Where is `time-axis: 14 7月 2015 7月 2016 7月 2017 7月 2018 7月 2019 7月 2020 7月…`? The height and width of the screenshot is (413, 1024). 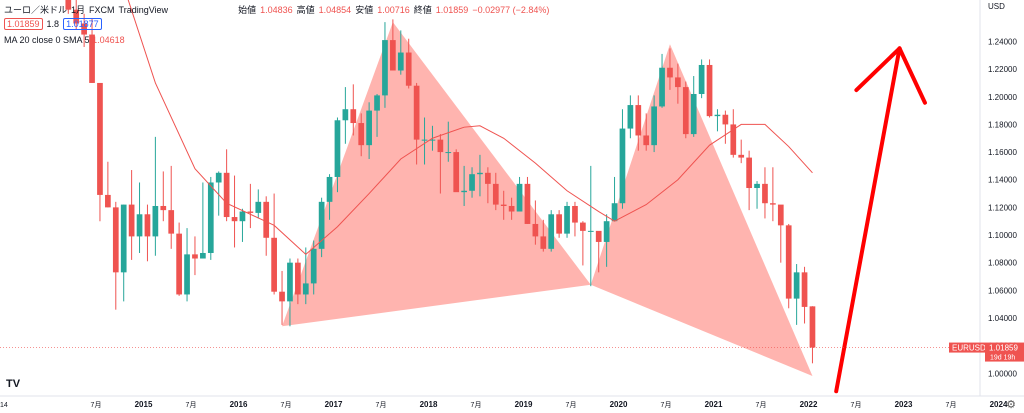
time-axis: 14 7月 2015 7月 2016 7月 2017 7月 2018 7月 2019 7月 2020 7月… is located at coordinates (504, 404).